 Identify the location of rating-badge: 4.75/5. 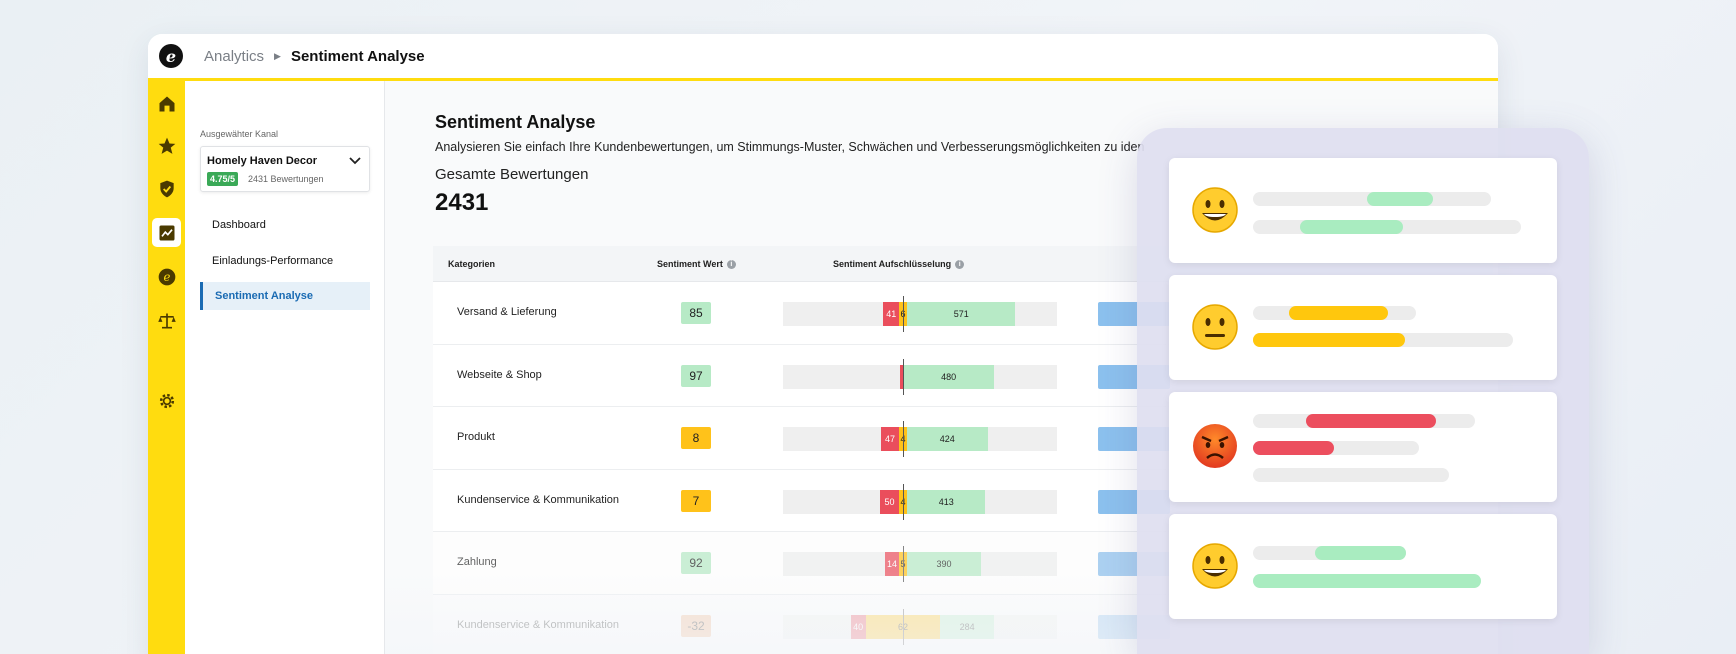
(223, 179).